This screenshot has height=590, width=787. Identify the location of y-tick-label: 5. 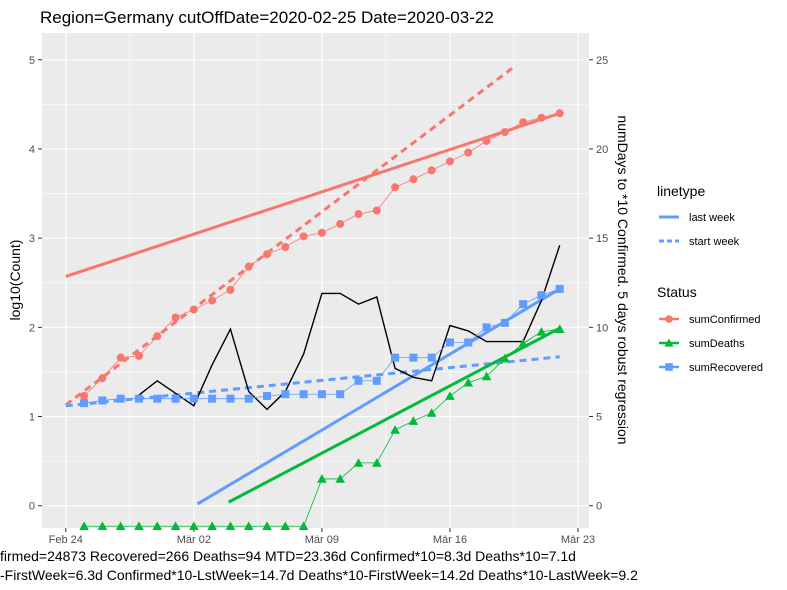
(32, 61).